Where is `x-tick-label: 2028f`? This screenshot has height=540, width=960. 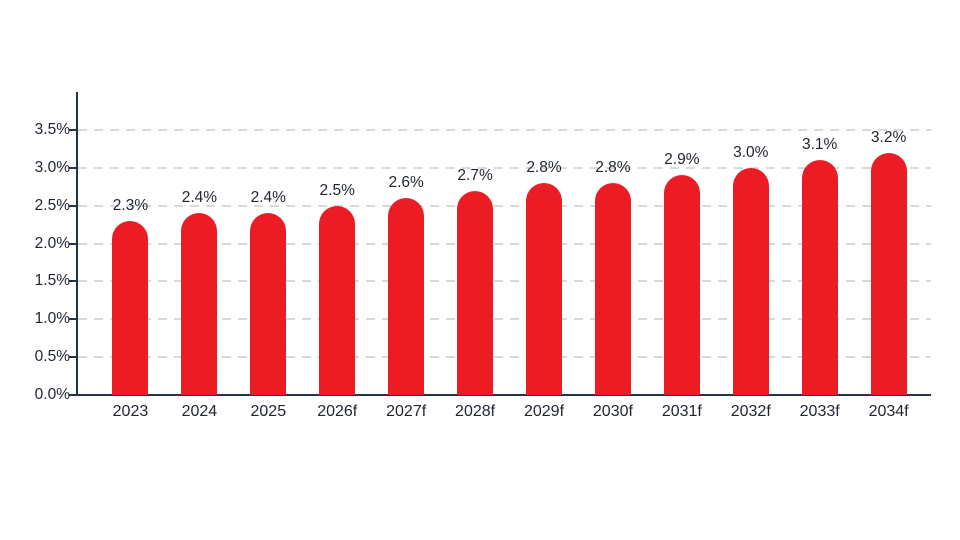 x-tick-label: 2028f is located at coordinates (475, 411).